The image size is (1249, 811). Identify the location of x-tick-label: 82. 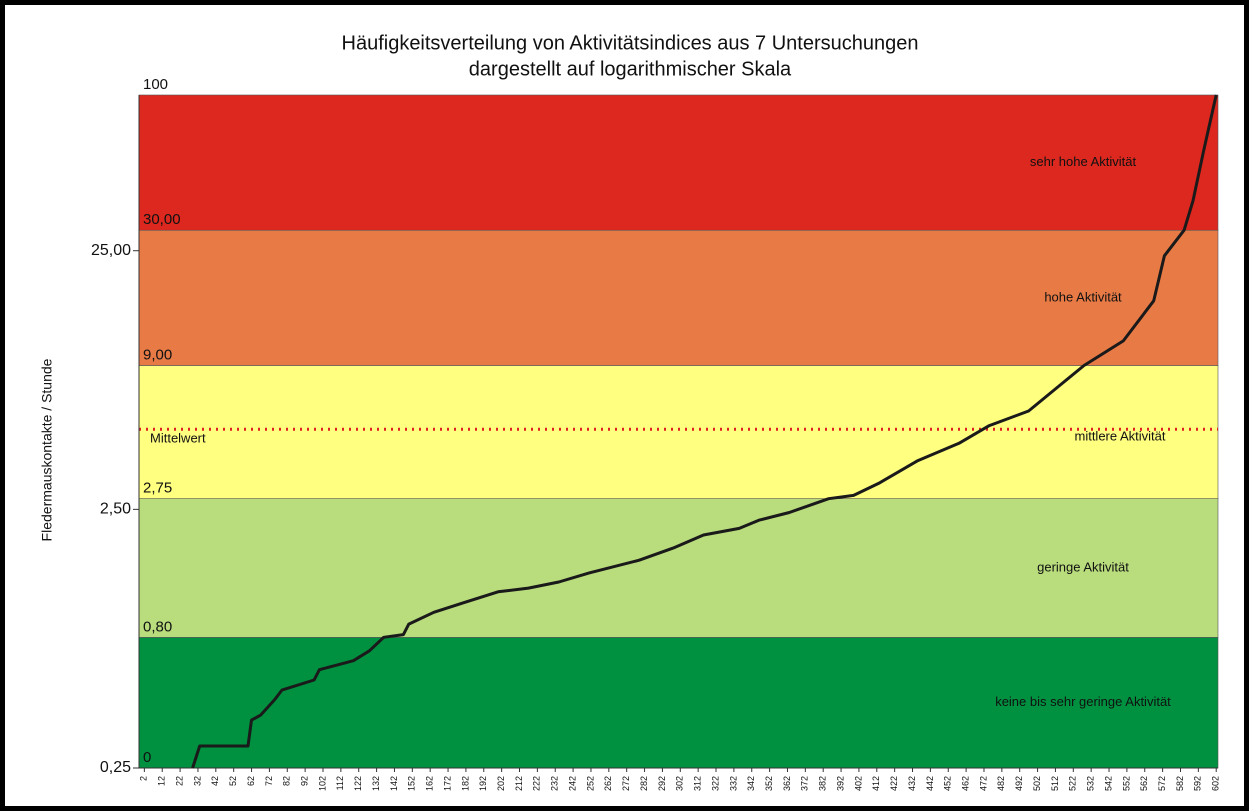
(287, 781).